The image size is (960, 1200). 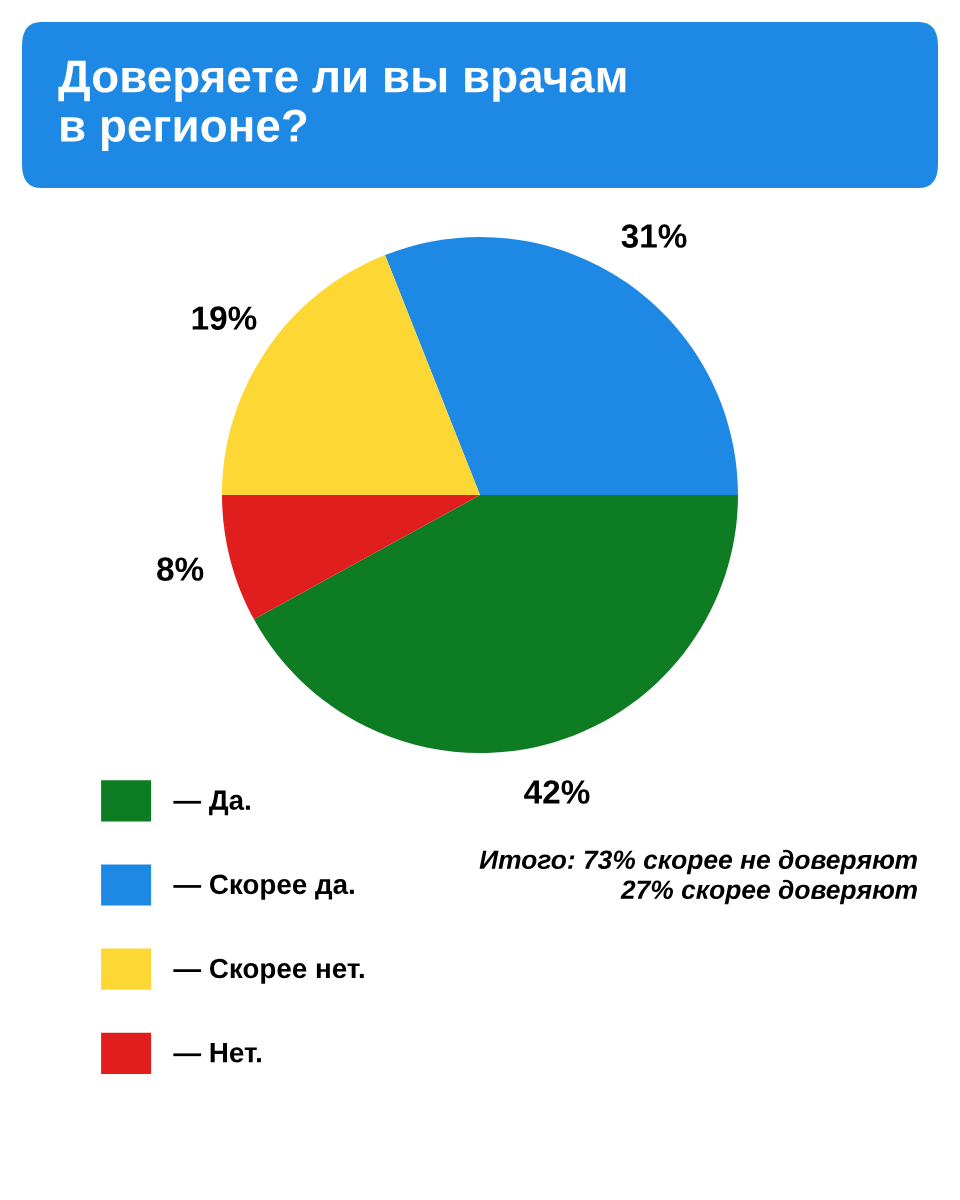 What do you see at coordinates (698, 862) in the screenshot?
I see `text: Итого: 73% скорее не доверяют` at bounding box center [698, 862].